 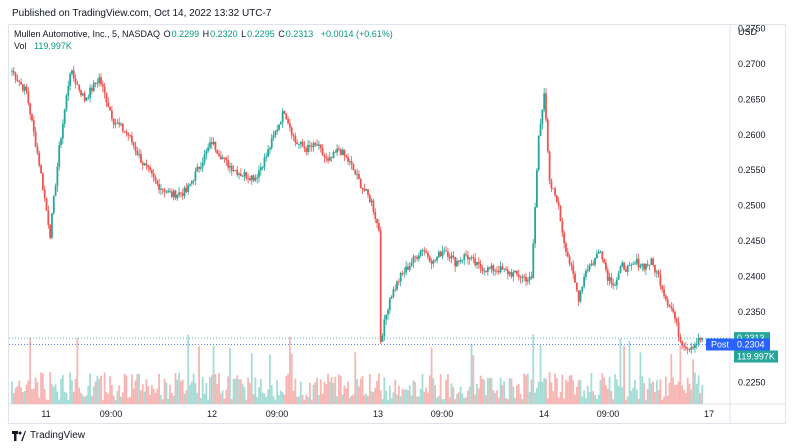 I want to click on footer-brand-text: TradingView, so click(x=58, y=435).